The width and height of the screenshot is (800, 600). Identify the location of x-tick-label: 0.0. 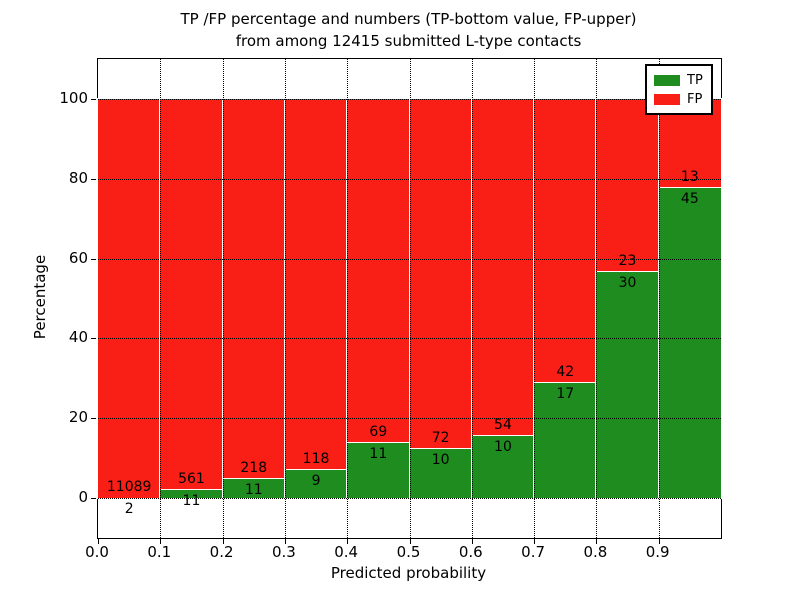
(97, 552).